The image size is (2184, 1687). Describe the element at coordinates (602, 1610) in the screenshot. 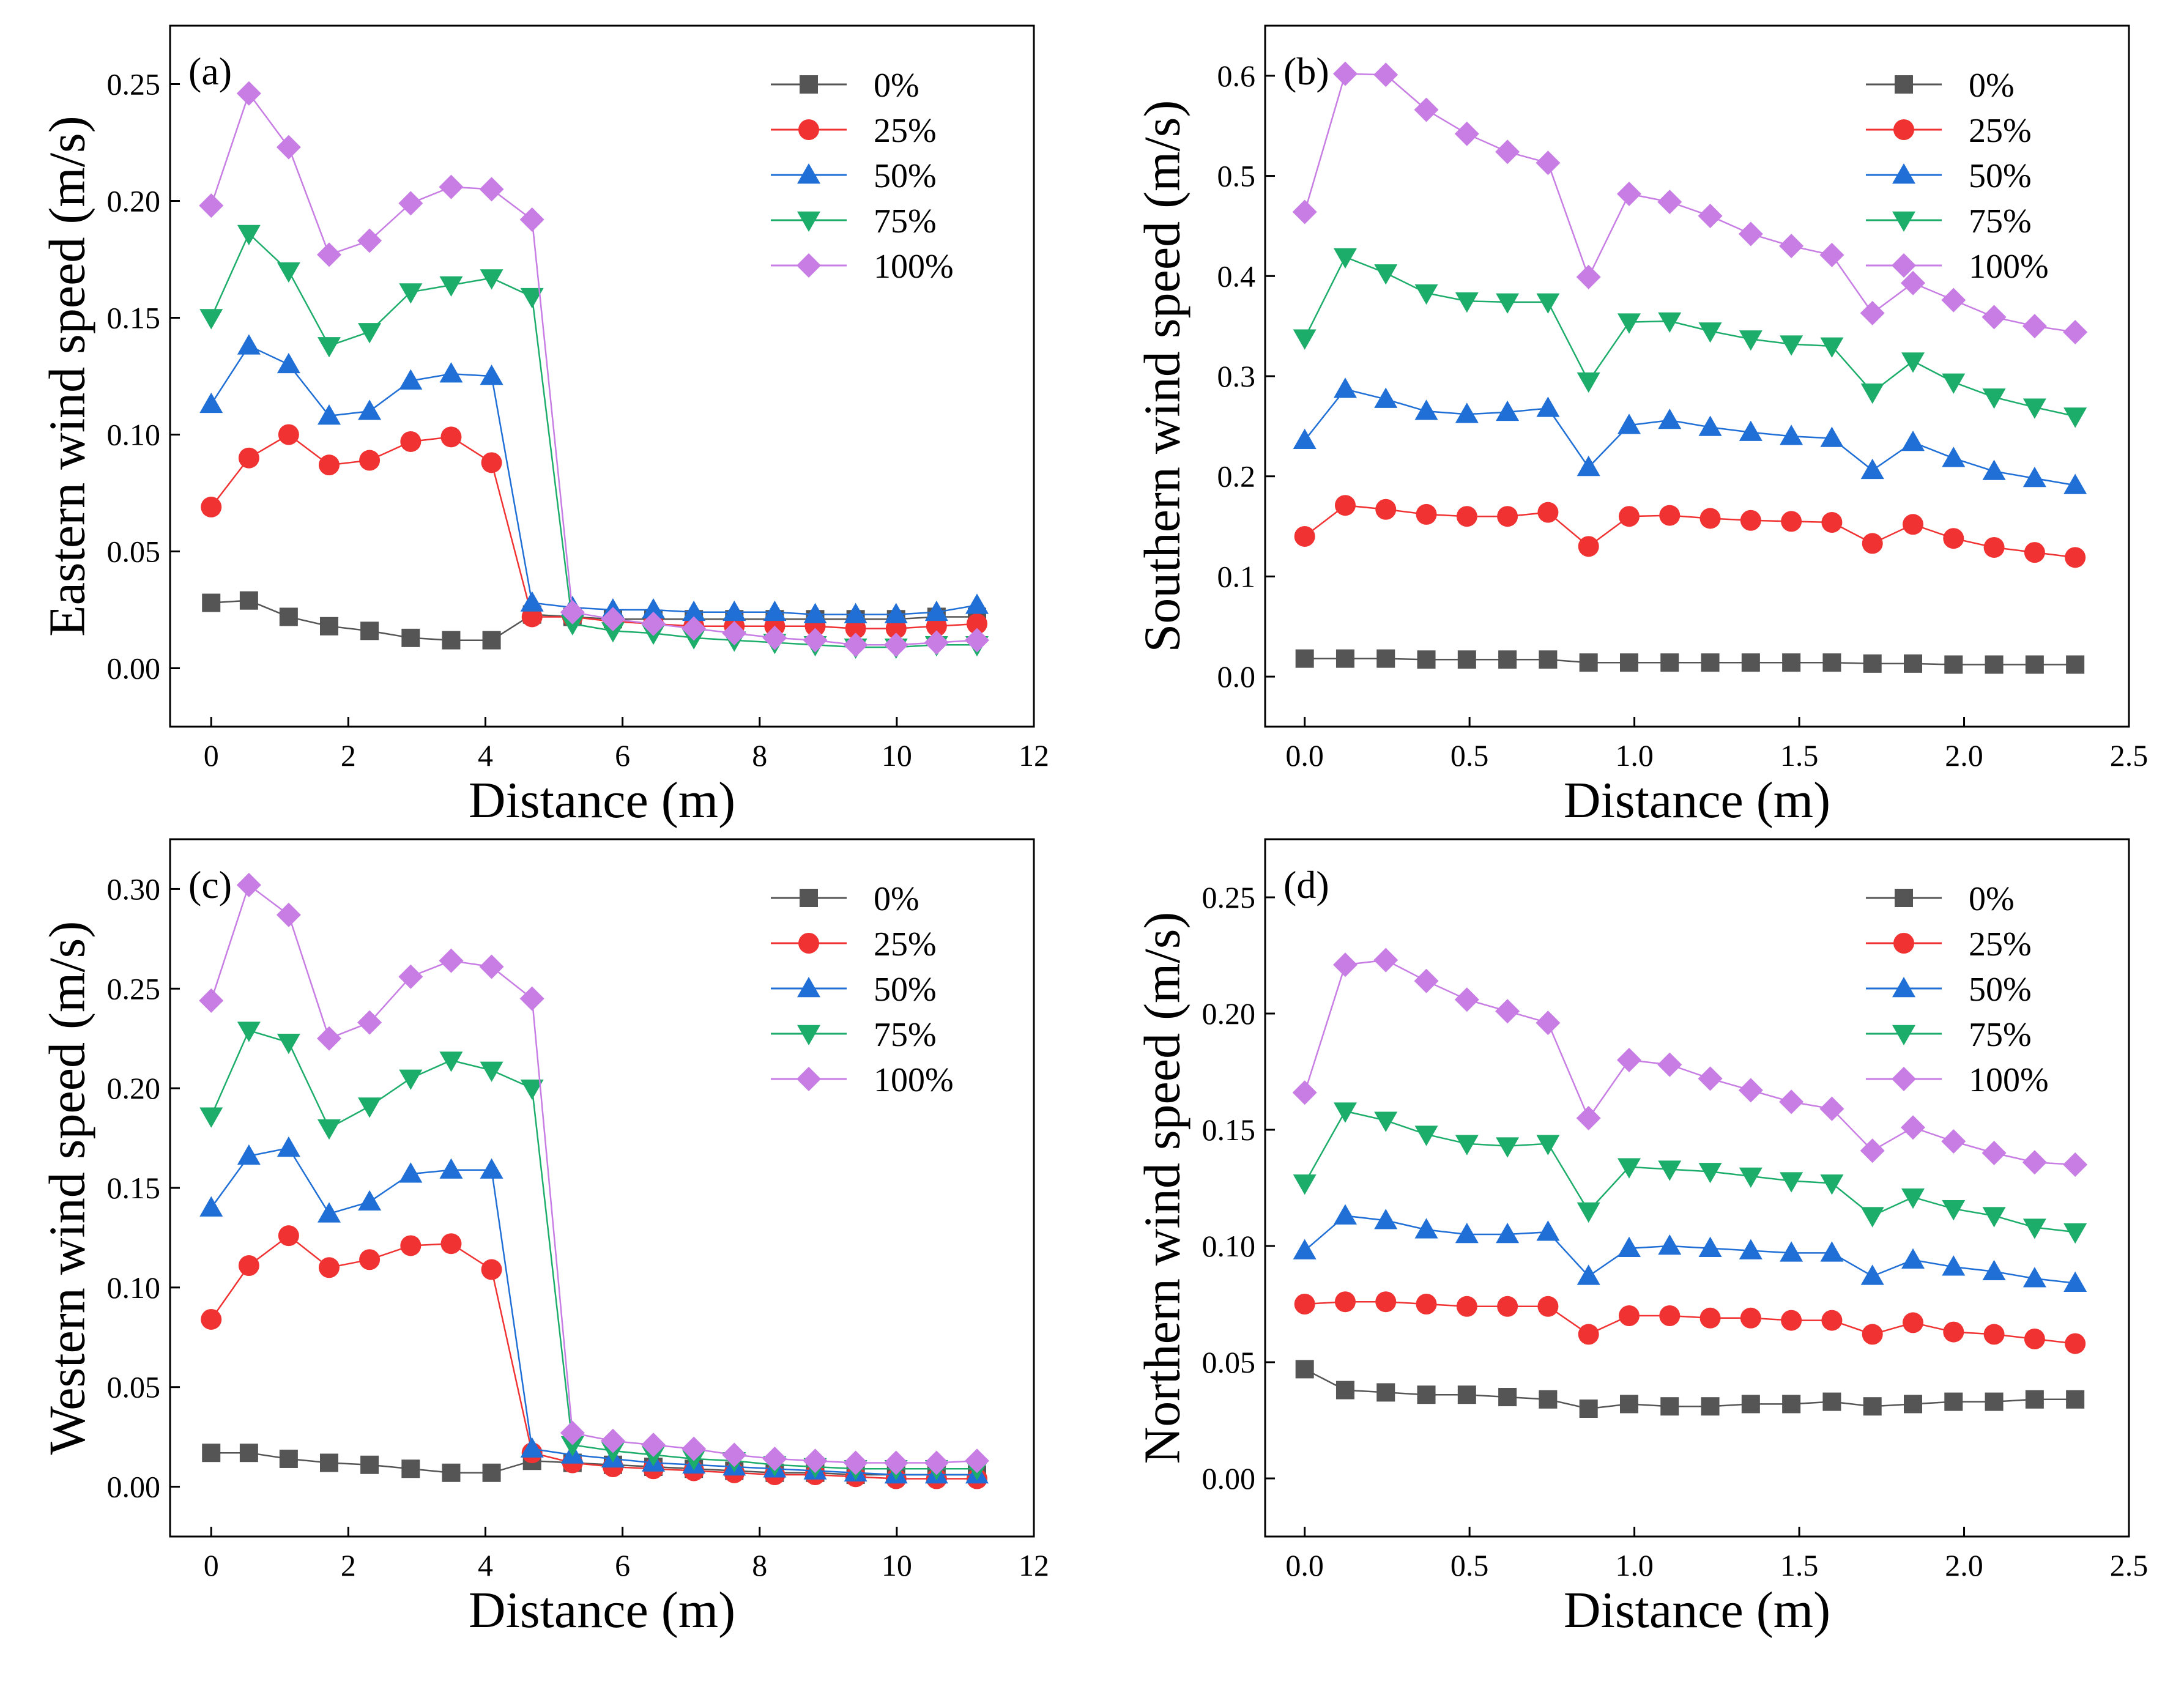

I see `x-axis-title-c: Distance (m)` at that location.